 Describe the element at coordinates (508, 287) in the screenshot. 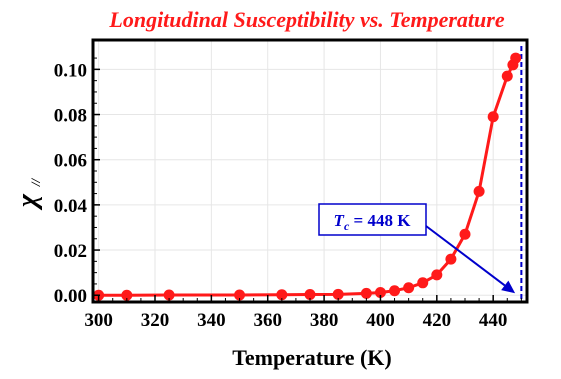

I see `tc-arrowhead` at that location.